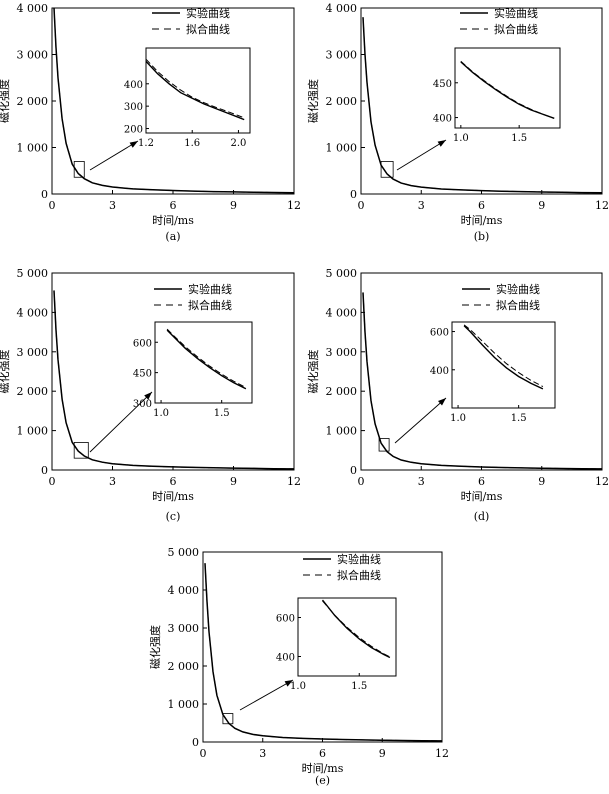 The width and height of the screenshot is (609, 794). I want to click on x-tick-label: 0, so click(361, 205).